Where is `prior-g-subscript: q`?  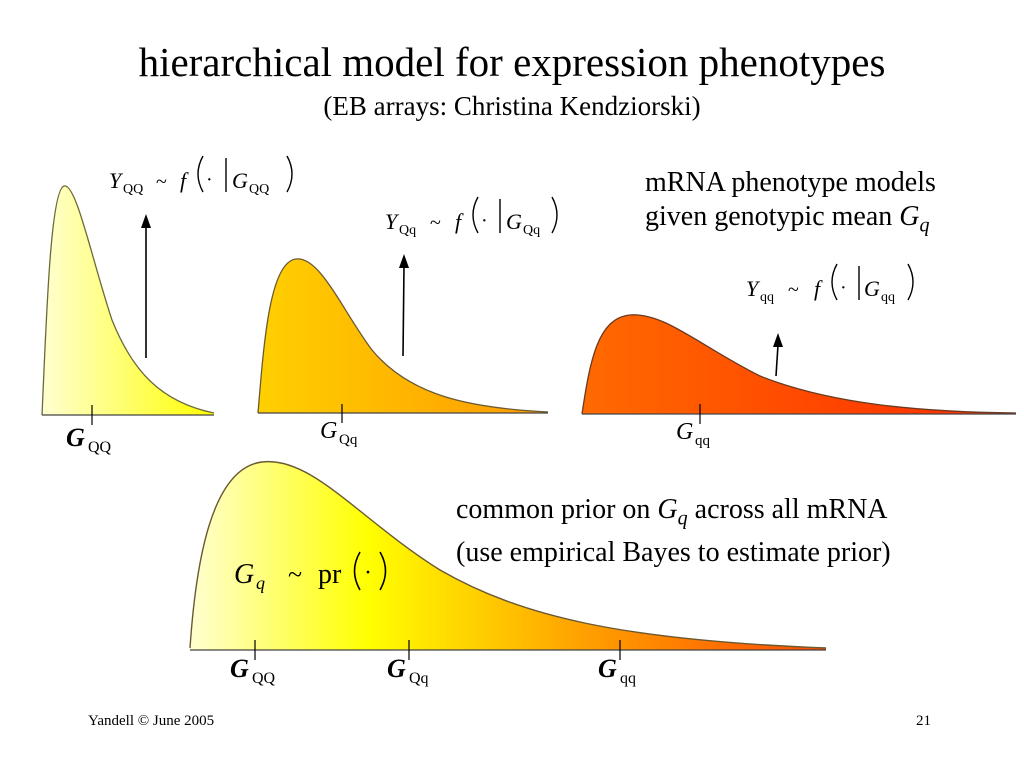
prior-g-subscript: q is located at coordinates (682, 518).